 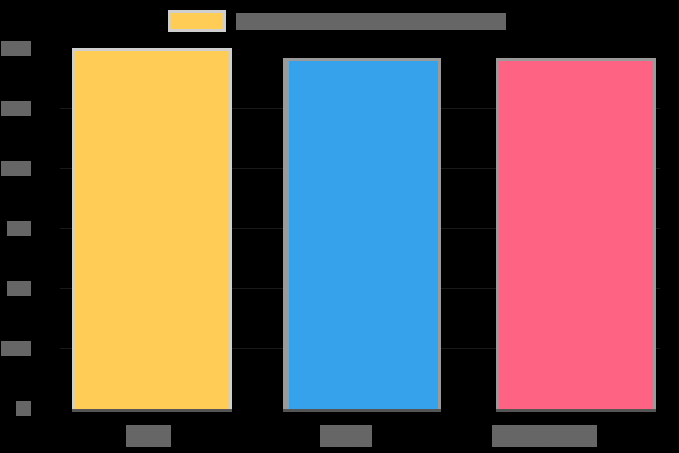 What do you see at coordinates (16, 348) in the screenshot?
I see `y-tick: 200` at bounding box center [16, 348].